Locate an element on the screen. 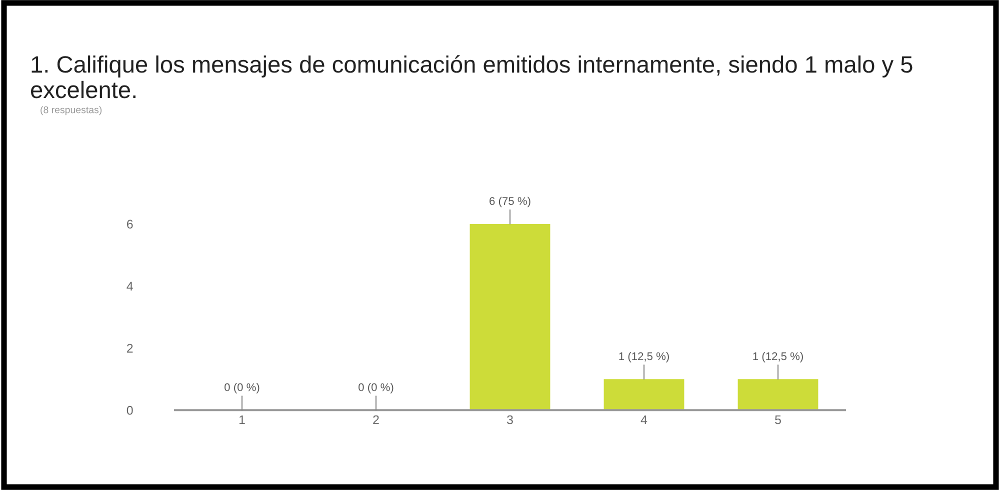  data-label: 6 (75 %) is located at coordinates (510, 202).